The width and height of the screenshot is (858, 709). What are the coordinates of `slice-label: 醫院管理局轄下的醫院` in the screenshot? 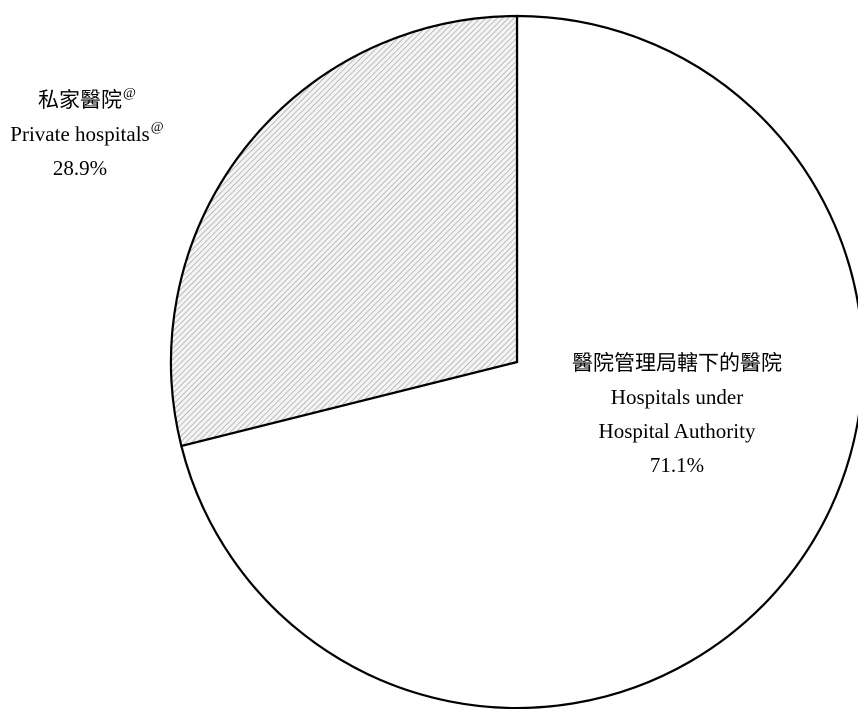 It's located at (677, 363).